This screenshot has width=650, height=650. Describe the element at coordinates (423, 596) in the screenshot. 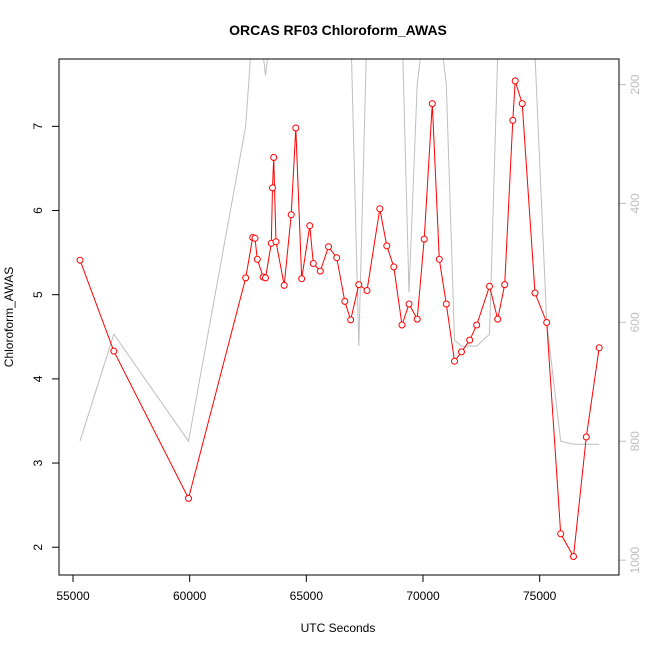

I see `x-tick-label: 70000` at that location.